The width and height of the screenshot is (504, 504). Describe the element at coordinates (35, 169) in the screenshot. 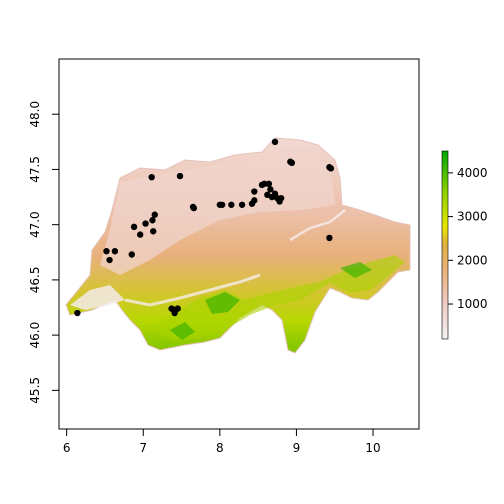

I see `y-tick-label: 47.5` at that location.